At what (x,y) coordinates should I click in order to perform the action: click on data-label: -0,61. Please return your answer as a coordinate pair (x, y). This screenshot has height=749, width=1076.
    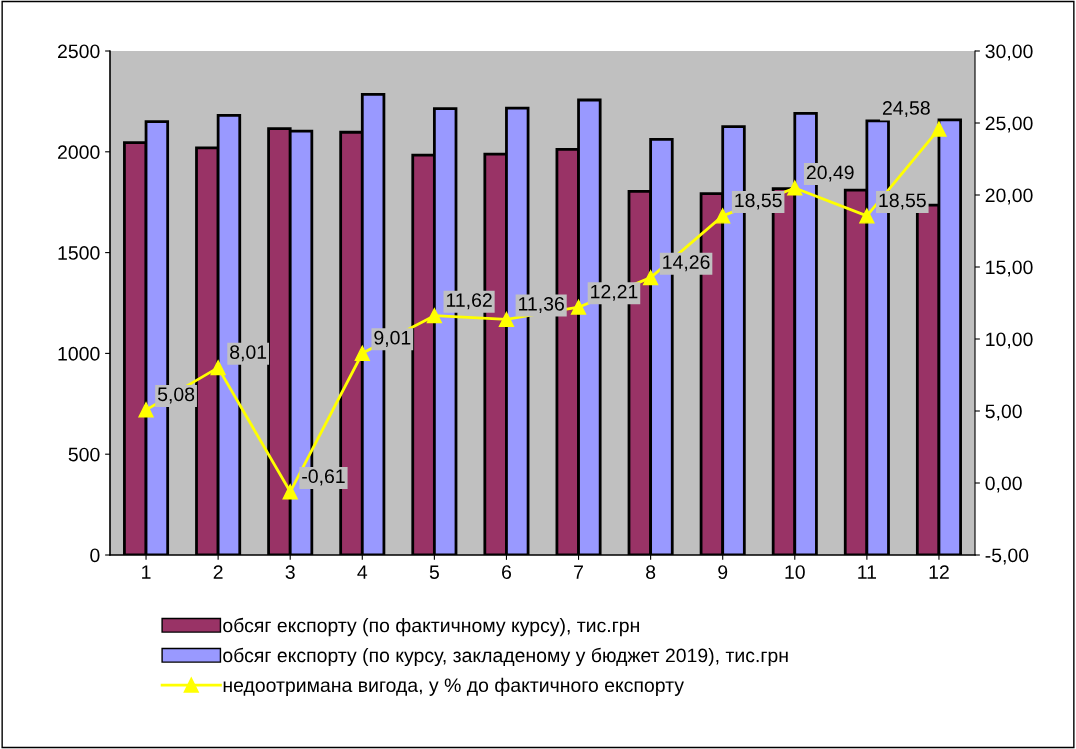
    Looking at the image, I should click on (323, 477).